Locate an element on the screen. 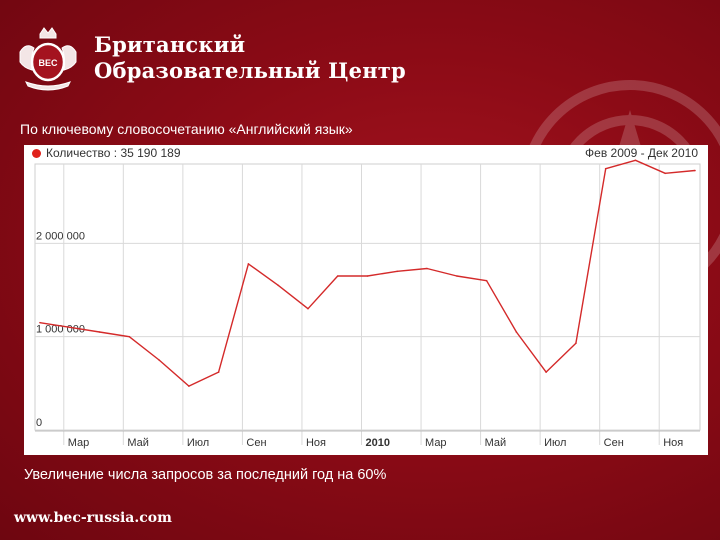 Image resolution: width=720 pixels, height=540 pixels. brand-name: Британский Образовательный Центр is located at coordinates (250, 58).